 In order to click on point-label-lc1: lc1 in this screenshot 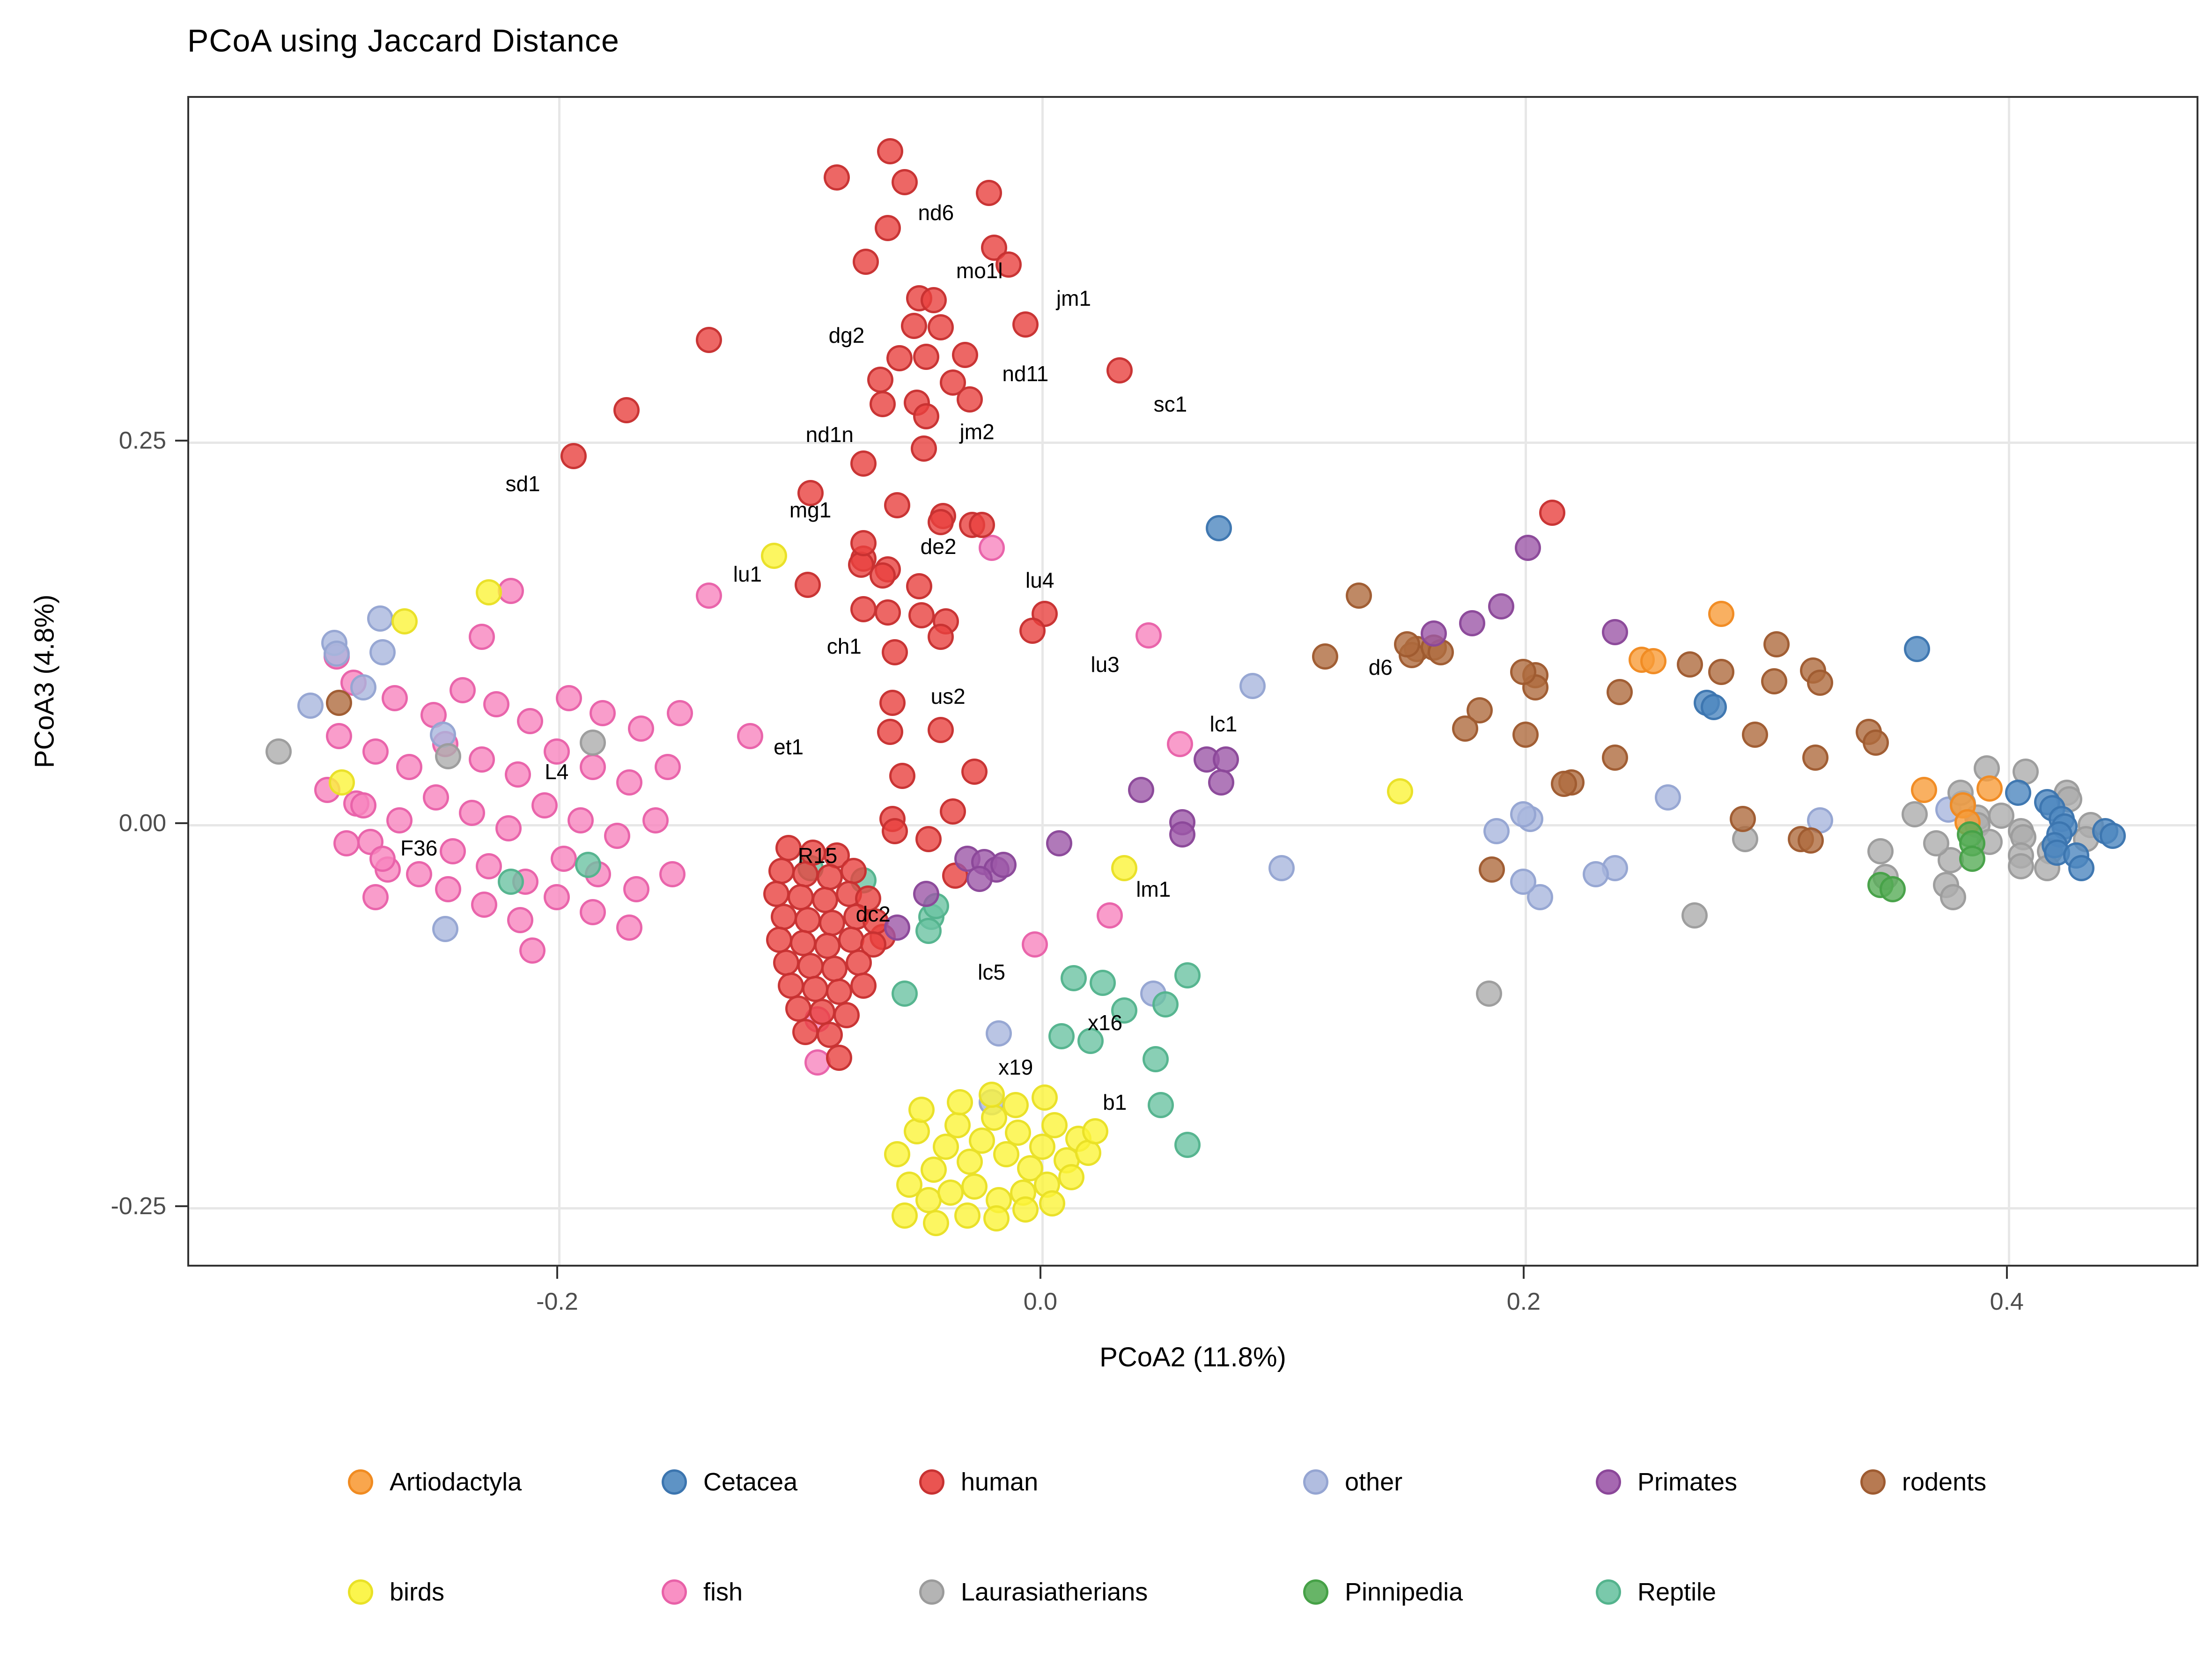, I will do `click(1223, 725)`.